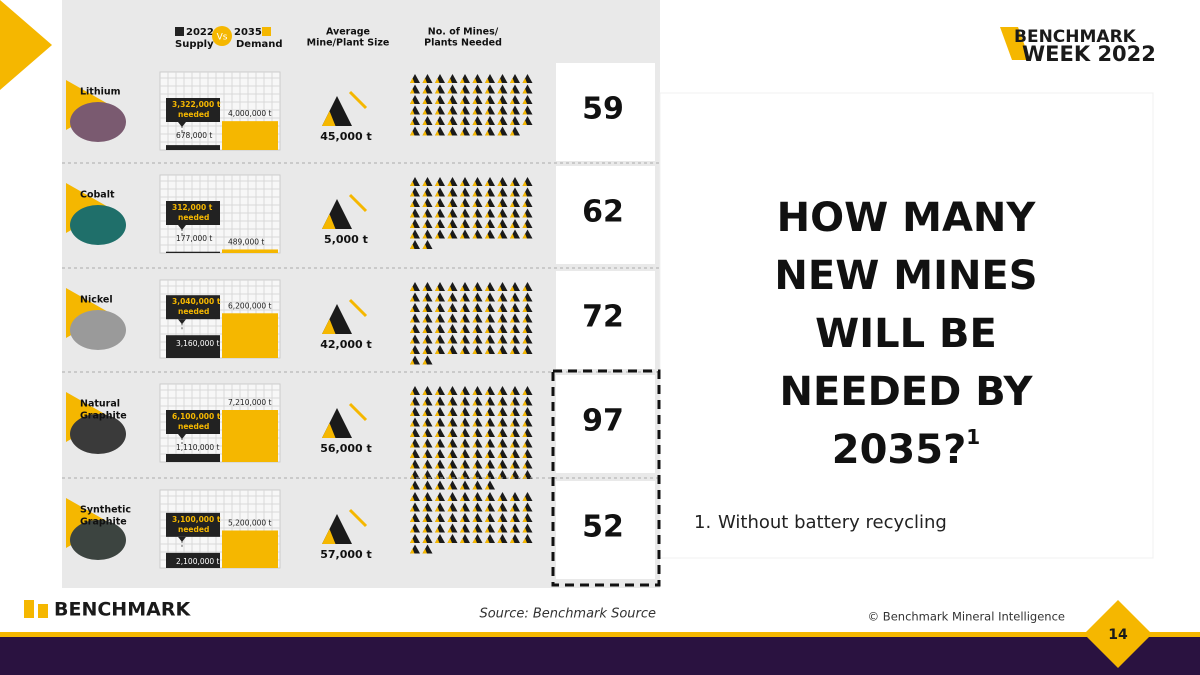 This screenshot has height=675, width=1200. Describe the element at coordinates (358, 308) in the screenshot. I see `pickaxe` at that location.